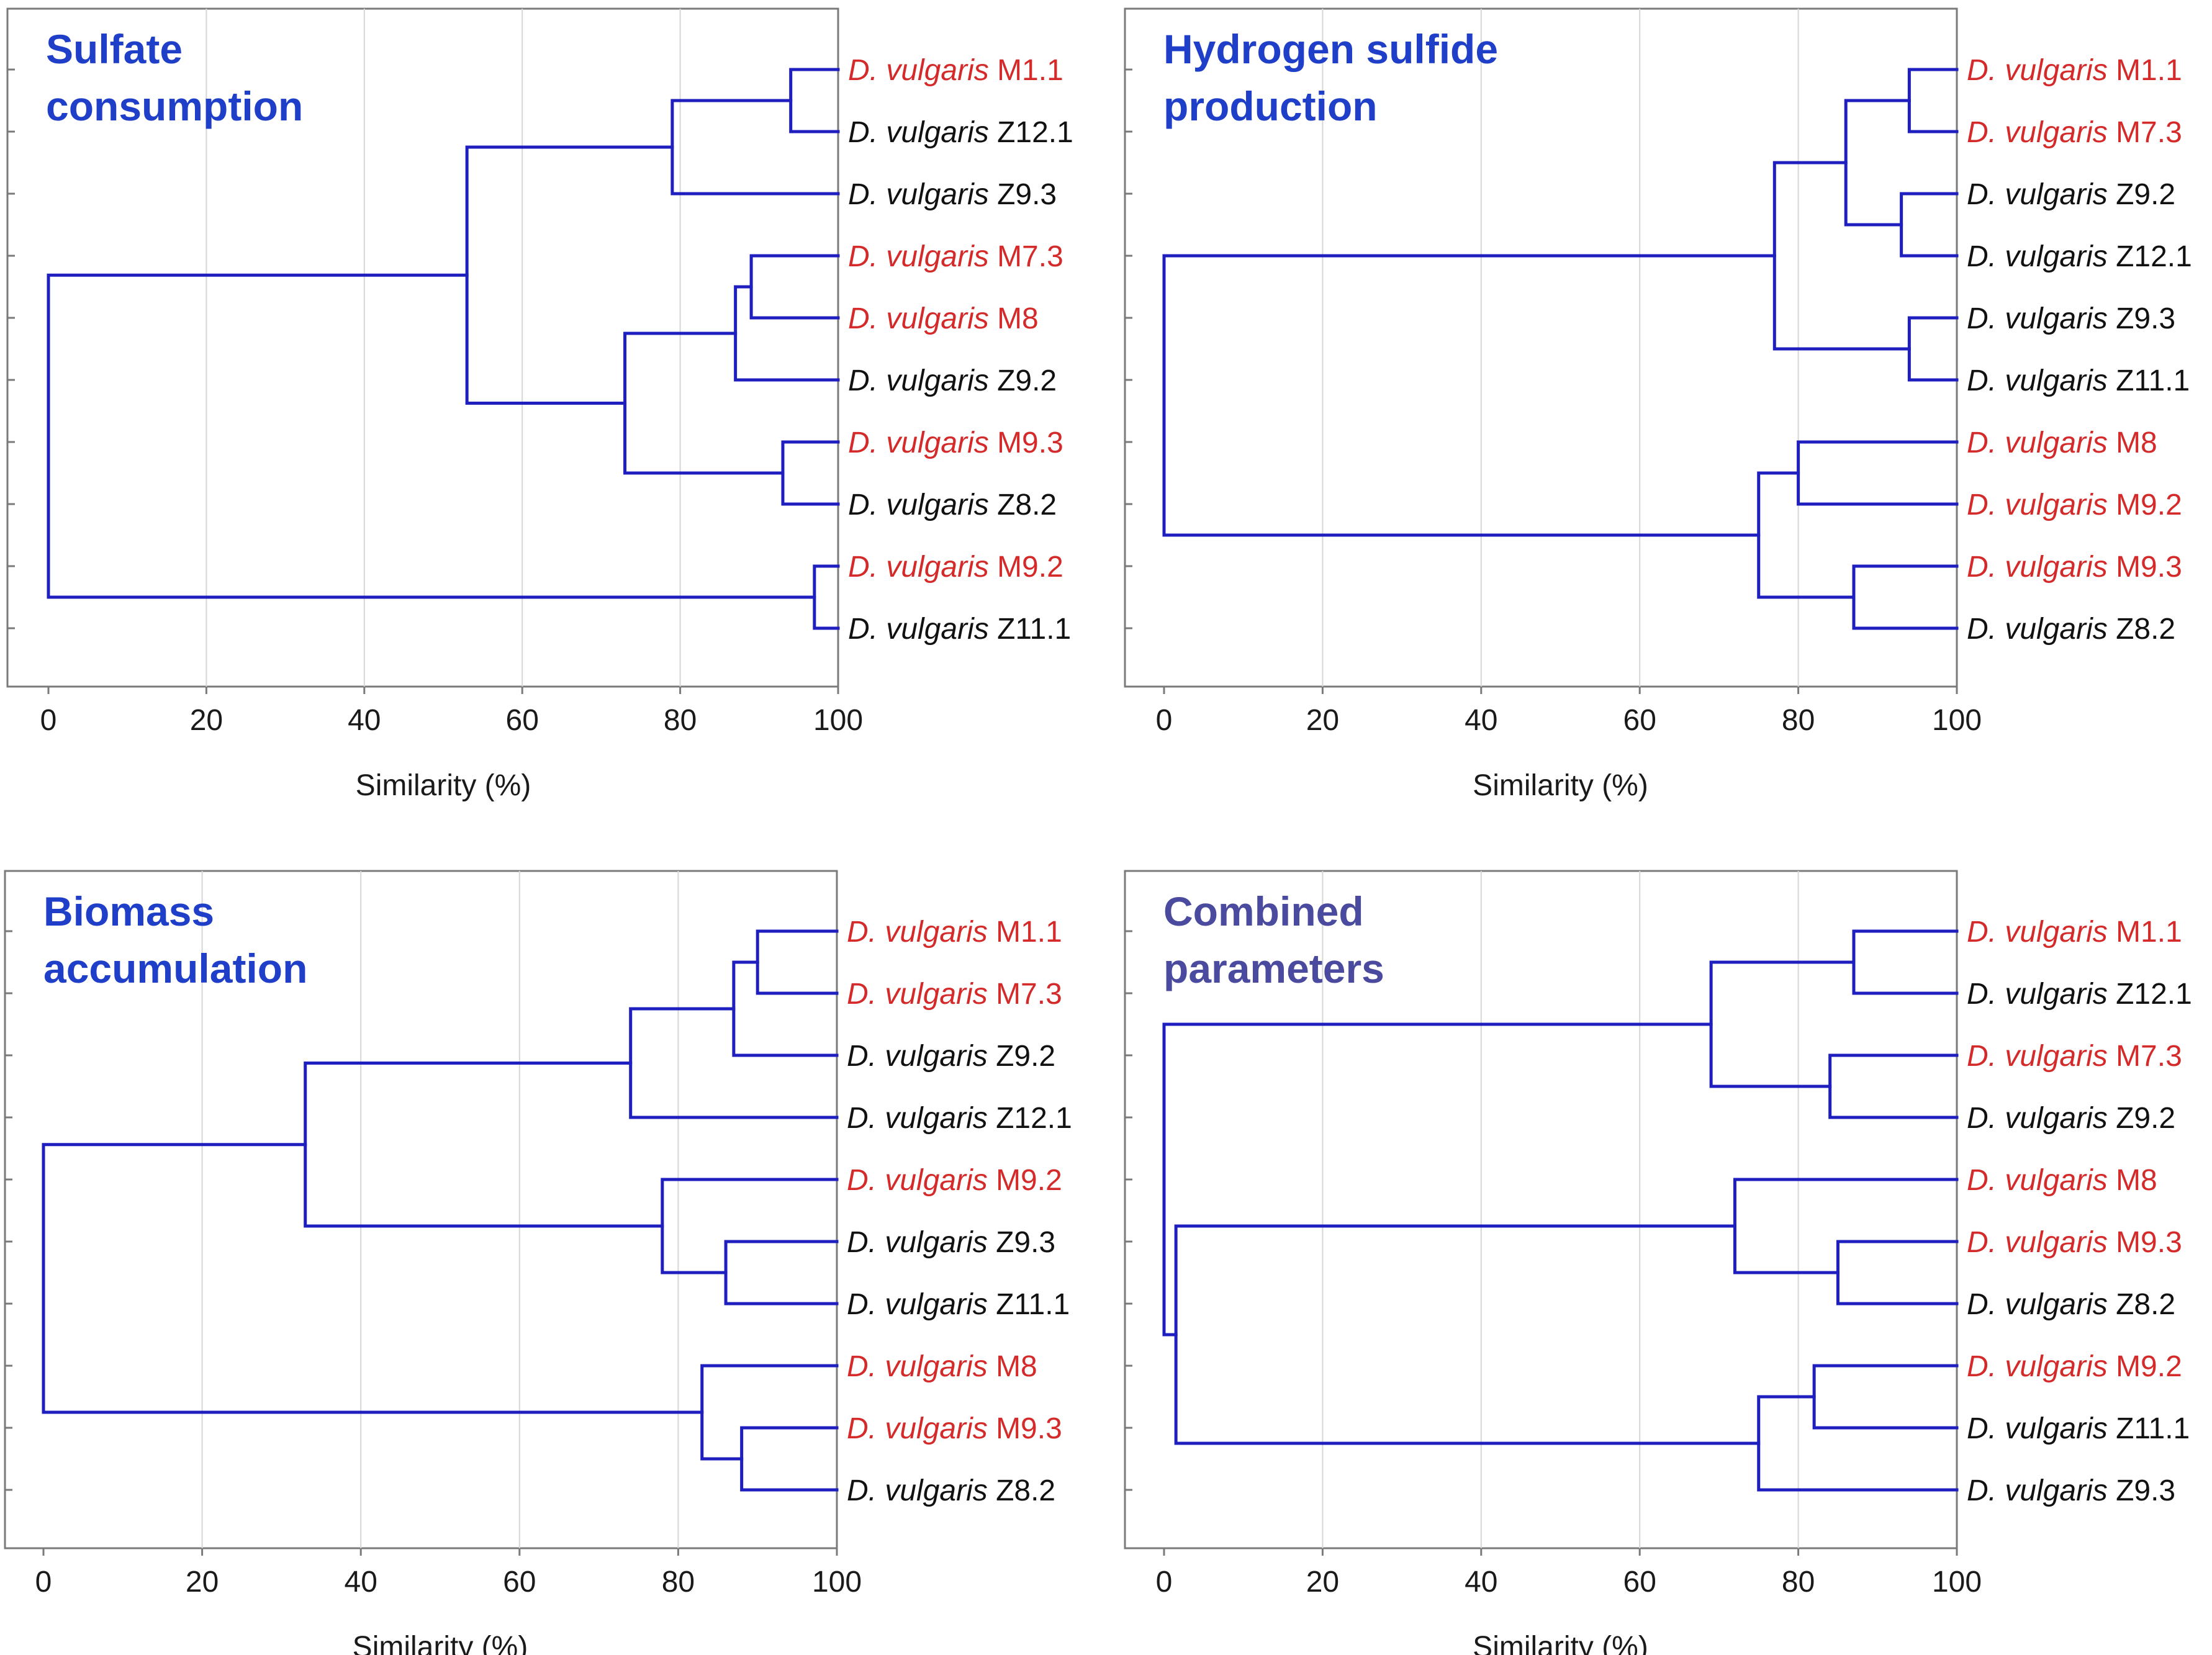 The width and height of the screenshot is (2212, 1655). Describe the element at coordinates (954, 994) in the screenshot. I see `leaf-label: D. vulgaris M7.3` at that location.